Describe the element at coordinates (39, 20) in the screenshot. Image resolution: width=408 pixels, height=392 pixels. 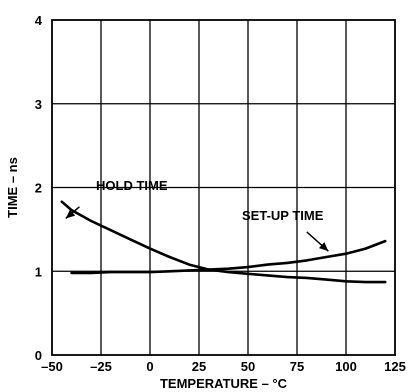
I see `y-tick-label: 4` at that location.